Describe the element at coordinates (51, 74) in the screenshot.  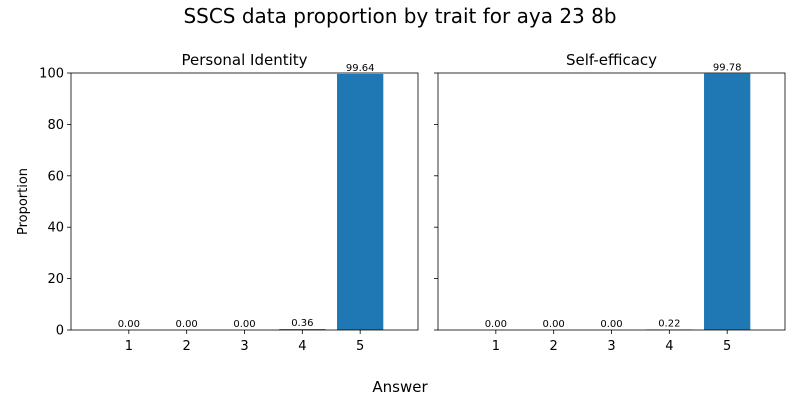
I see `y-tick-label-100: 100` at that location.